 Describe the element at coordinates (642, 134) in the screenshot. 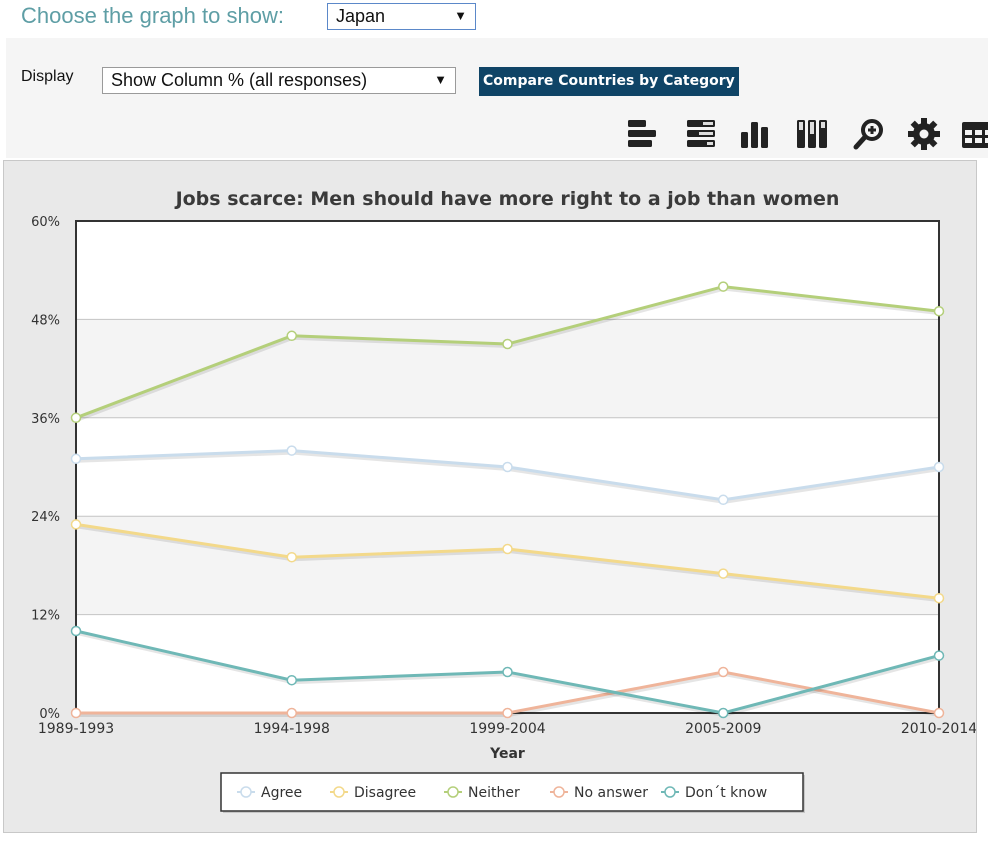

I see `horizontal-bar-chart-icon` at that location.